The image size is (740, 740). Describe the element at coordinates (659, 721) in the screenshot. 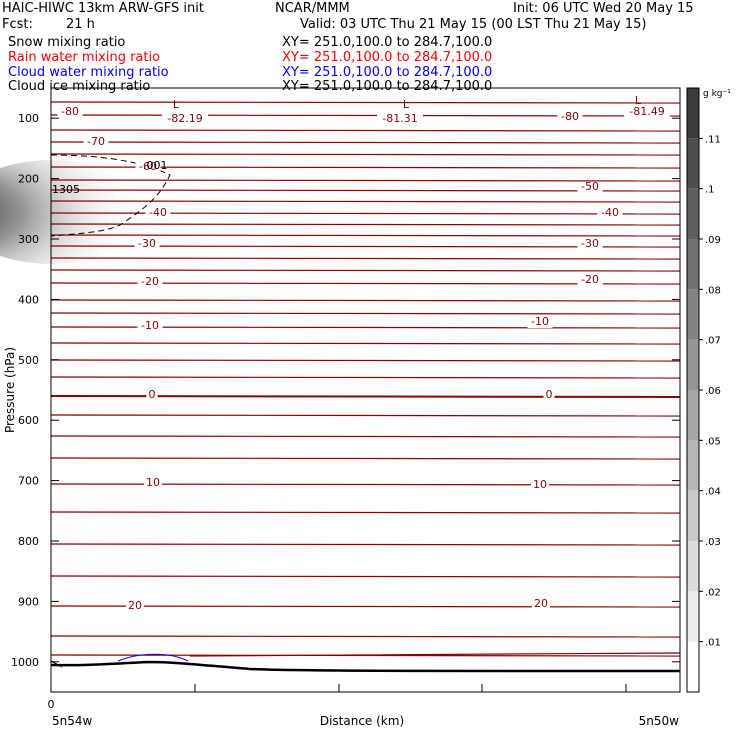

I see `x-end-label: 5n50w` at that location.